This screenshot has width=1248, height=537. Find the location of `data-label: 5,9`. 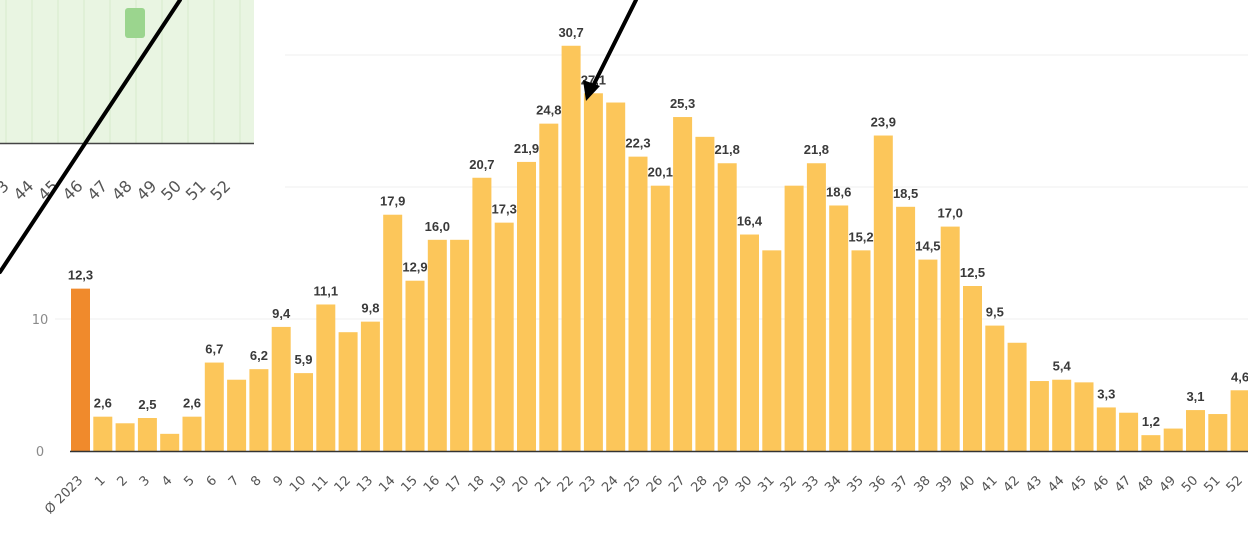

data-label: 5,9 is located at coordinates (303, 359).